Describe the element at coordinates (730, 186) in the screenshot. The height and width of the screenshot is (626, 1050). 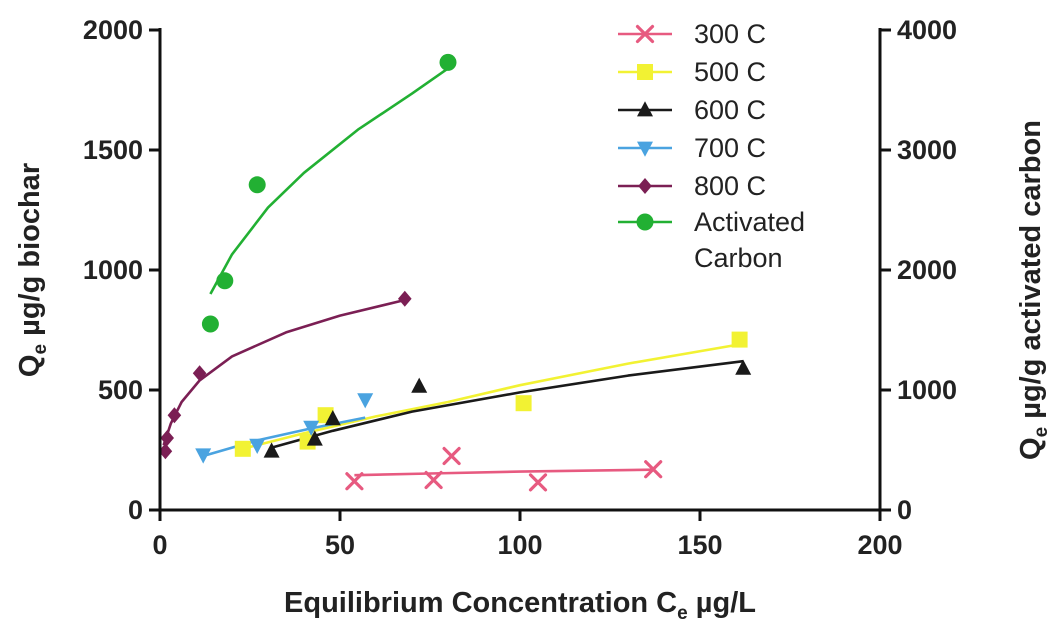
I see `legend-label: 800 C` at that location.